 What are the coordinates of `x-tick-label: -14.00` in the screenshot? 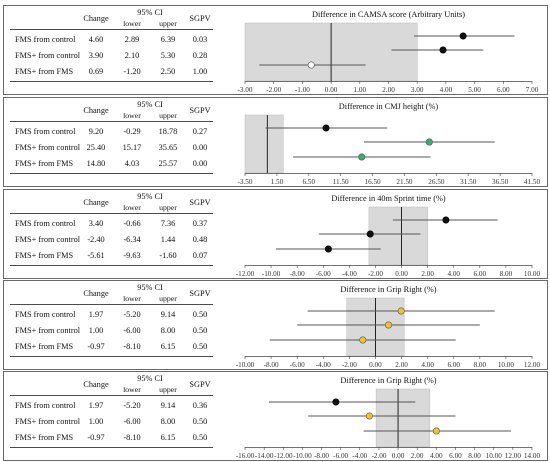 It's located at (264, 456).